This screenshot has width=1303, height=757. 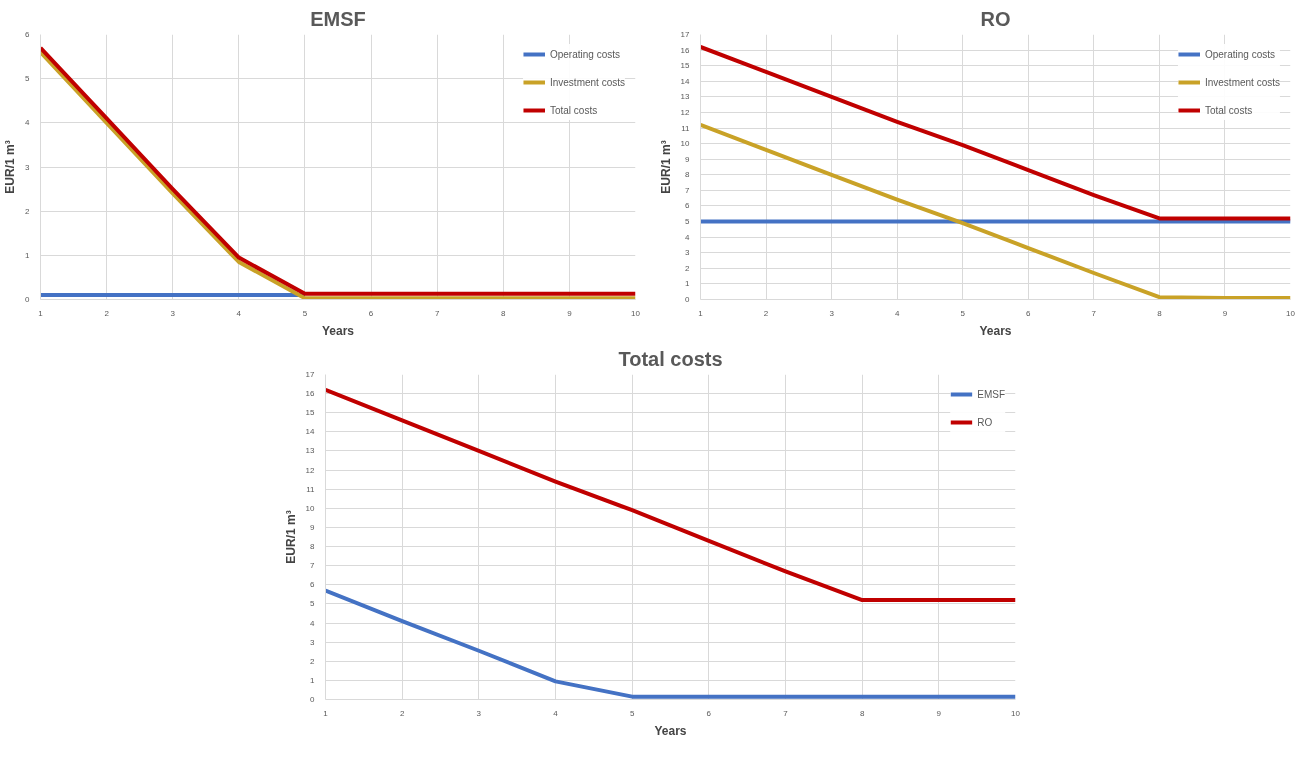 What do you see at coordinates (670, 358) in the screenshot?
I see `chart-title: Total costs` at bounding box center [670, 358].